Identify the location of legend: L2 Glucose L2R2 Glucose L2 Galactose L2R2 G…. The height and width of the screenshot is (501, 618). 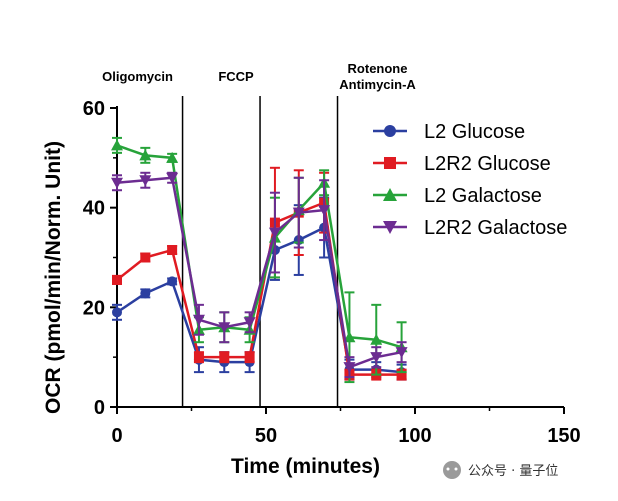
(470, 180).